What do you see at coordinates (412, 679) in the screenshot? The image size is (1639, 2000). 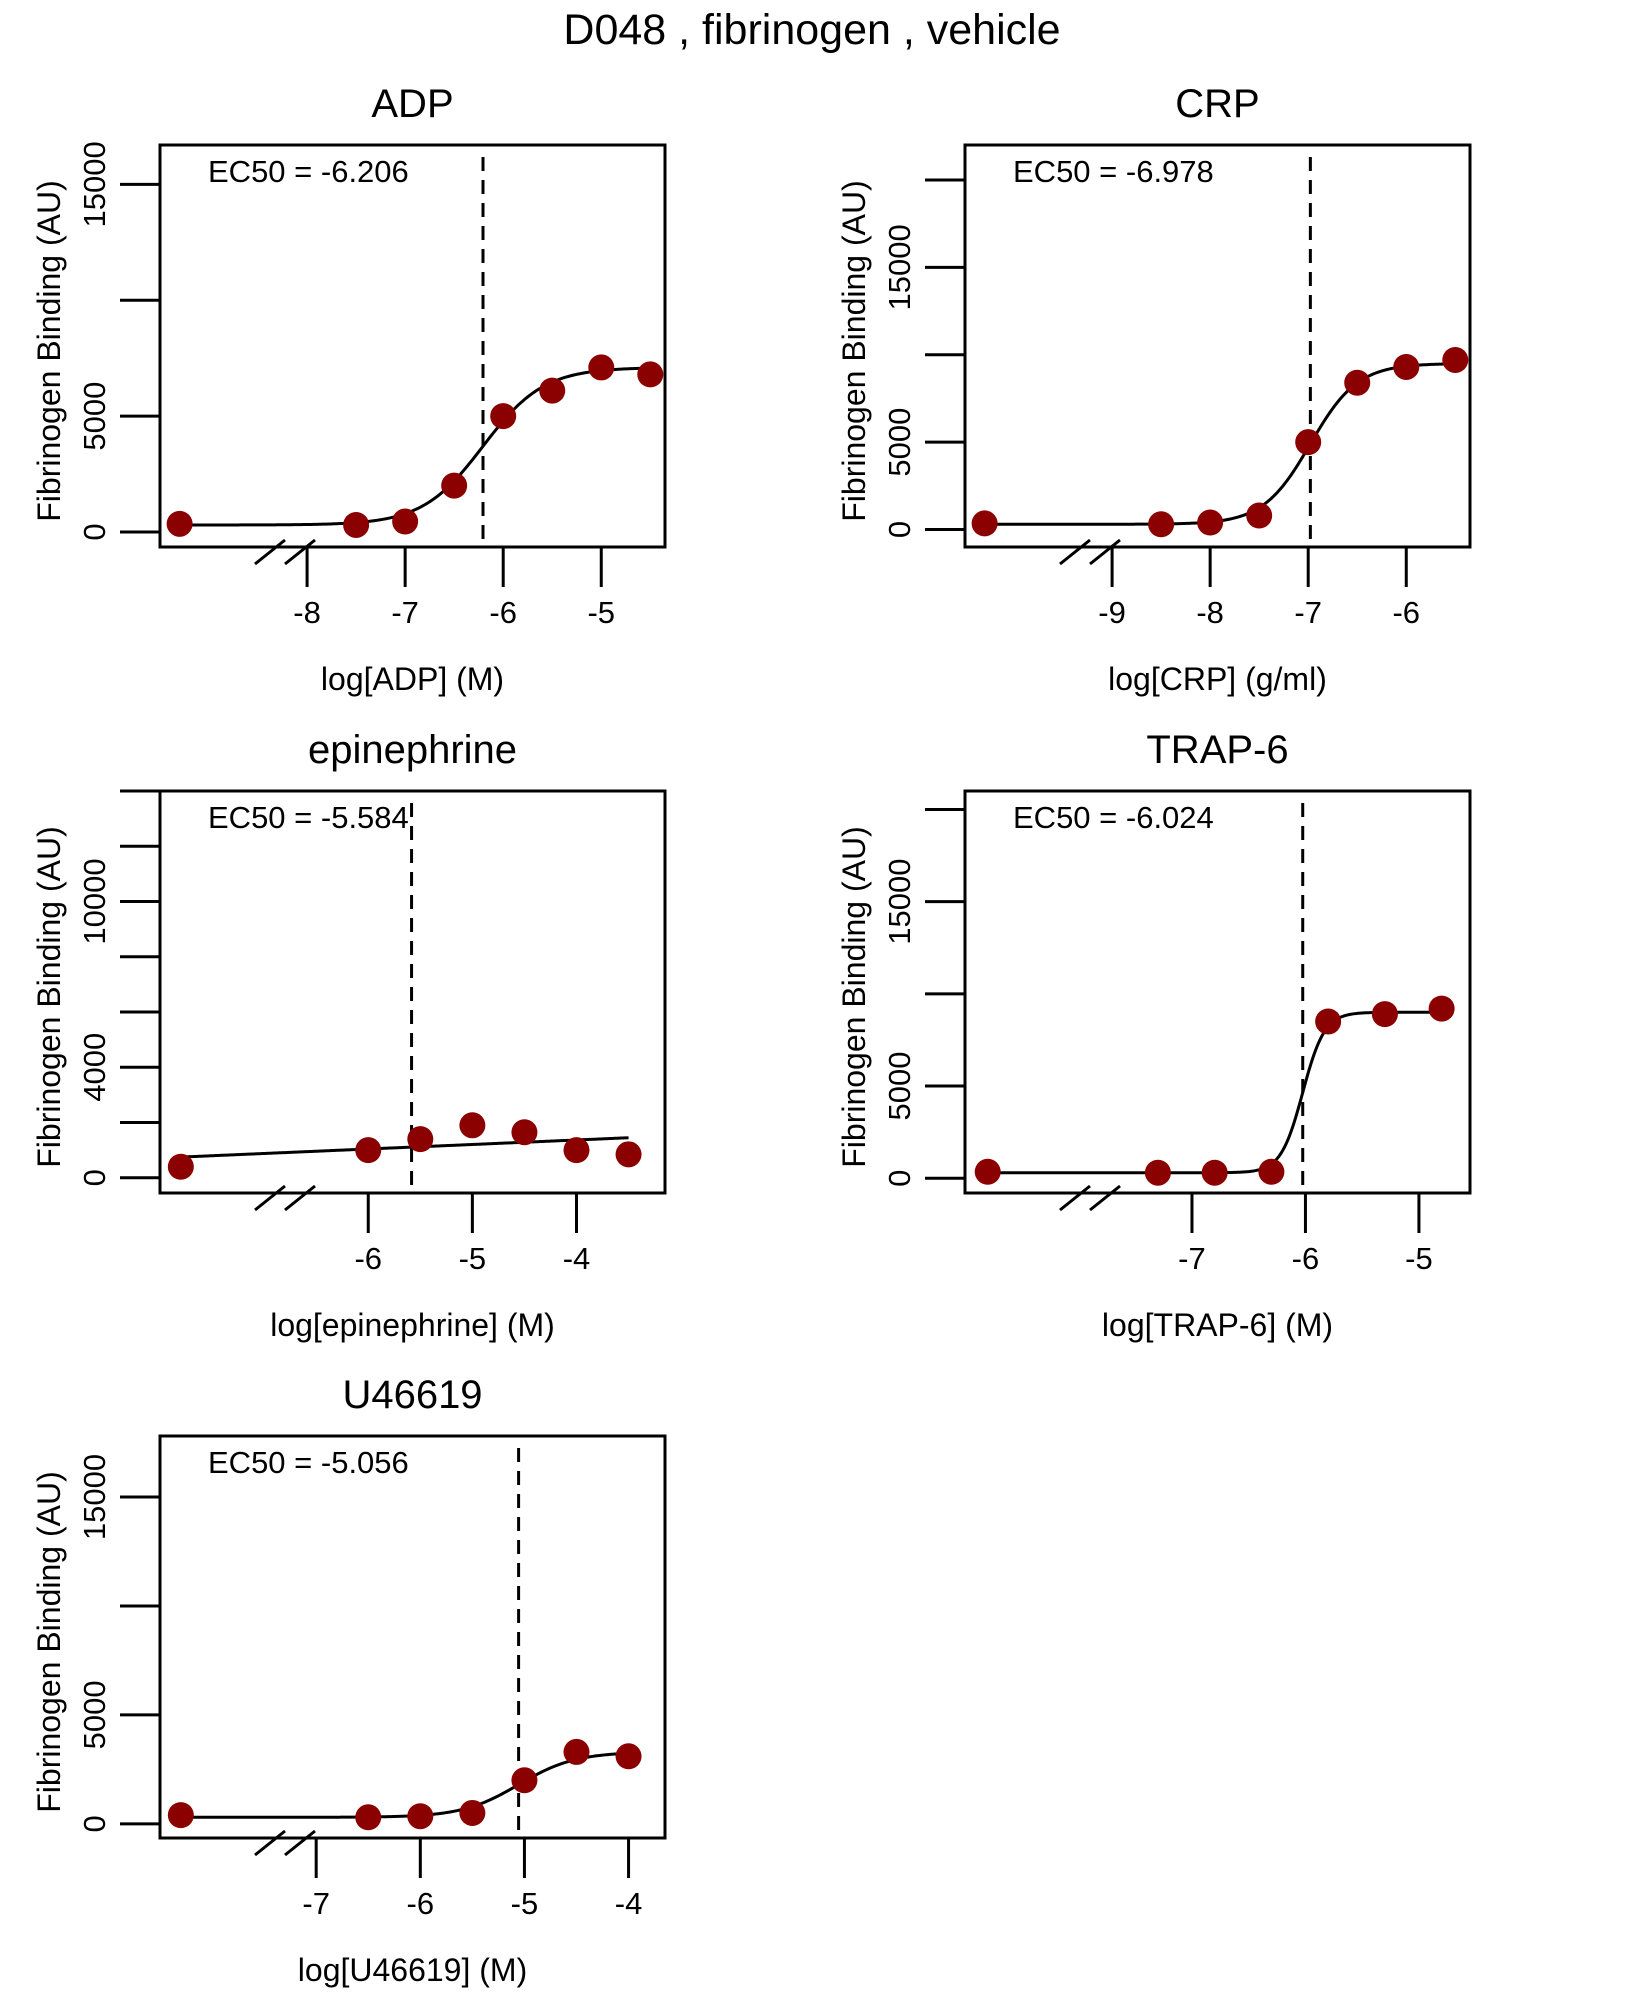 I see `x-axis-label: log[ADP] (M)` at bounding box center [412, 679].